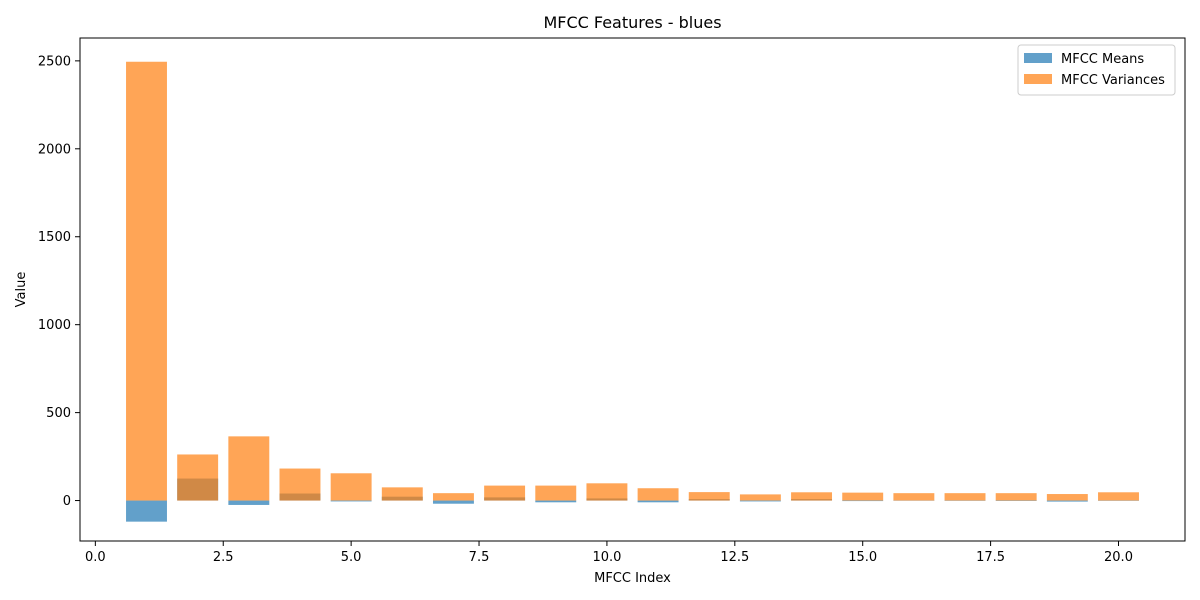 The image size is (1200, 600). Describe the element at coordinates (632, 22) in the screenshot. I see `chart-title: MFCC Features - blues` at that location.